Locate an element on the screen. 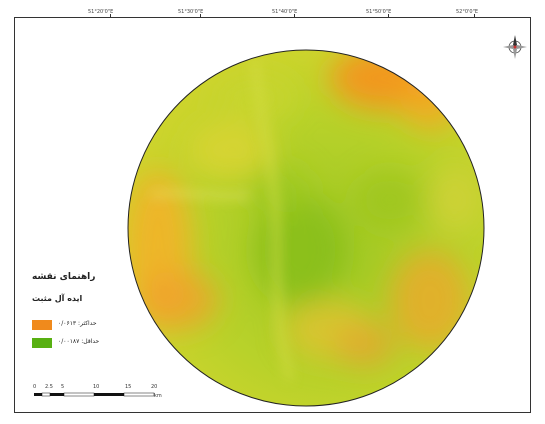 This screenshot has height=424, width=545. scale-label-15: 15 is located at coordinates (128, 387).